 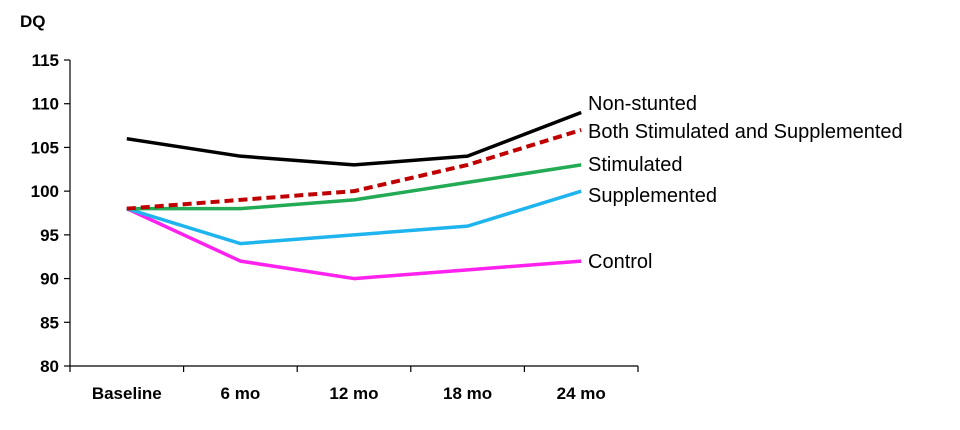 What do you see at coordinates (581, 393) in the screenshot?
I see `x-tick-label: 24 mo` at bounding box center [581, 393].